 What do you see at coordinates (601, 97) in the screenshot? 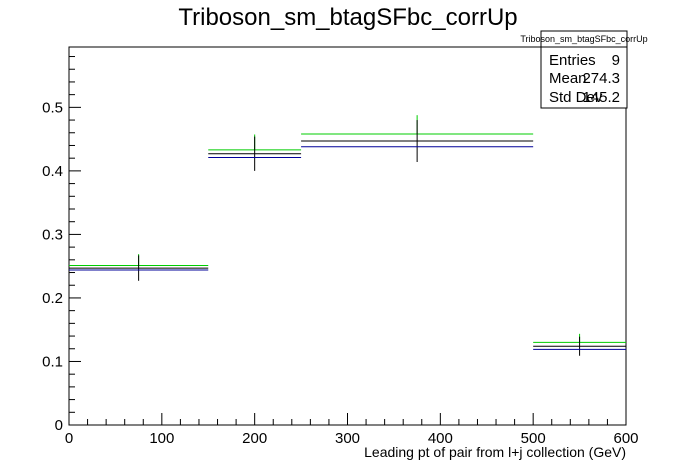
I see `stats-stddev-value: 145.2` at bounding box center [601, 97].